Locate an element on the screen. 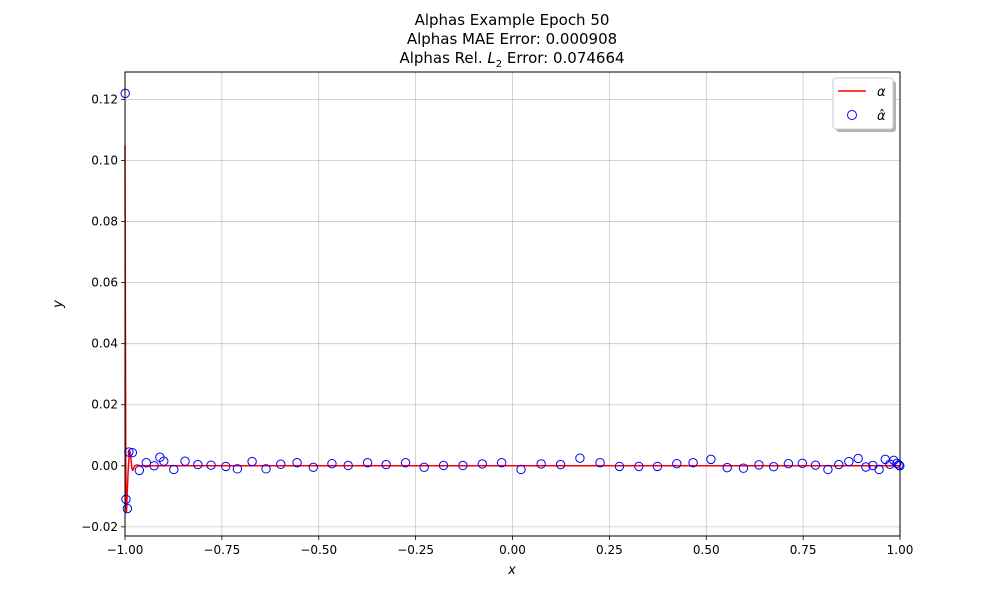 Image resolution: width=1000 pixels, height=600 pixels. title-l2-symbol: L is located at coordinates (491, 58).